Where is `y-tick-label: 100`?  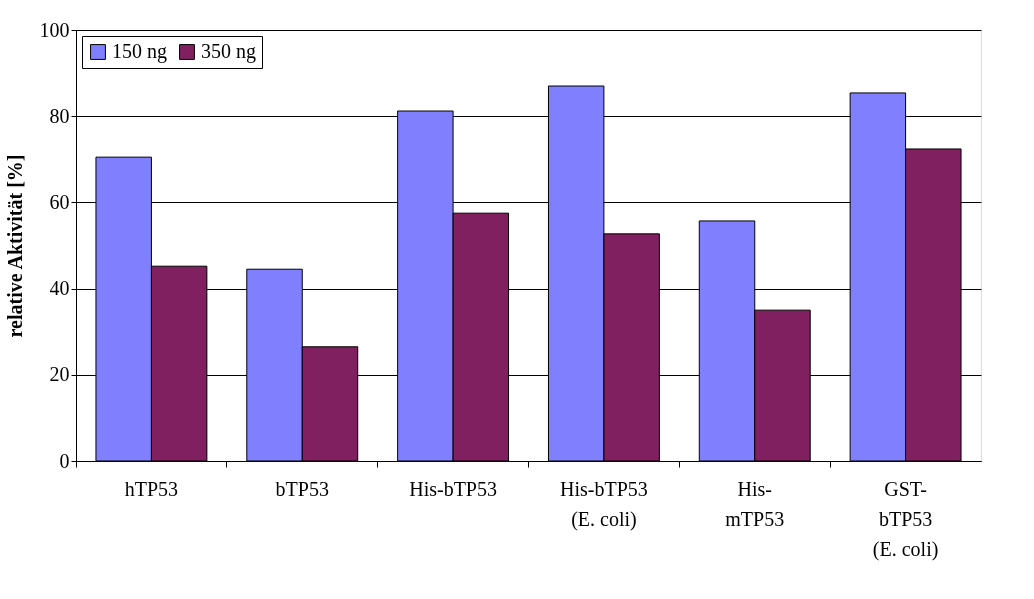 y-tick-label: 100 is located at coordinates (54, 29).